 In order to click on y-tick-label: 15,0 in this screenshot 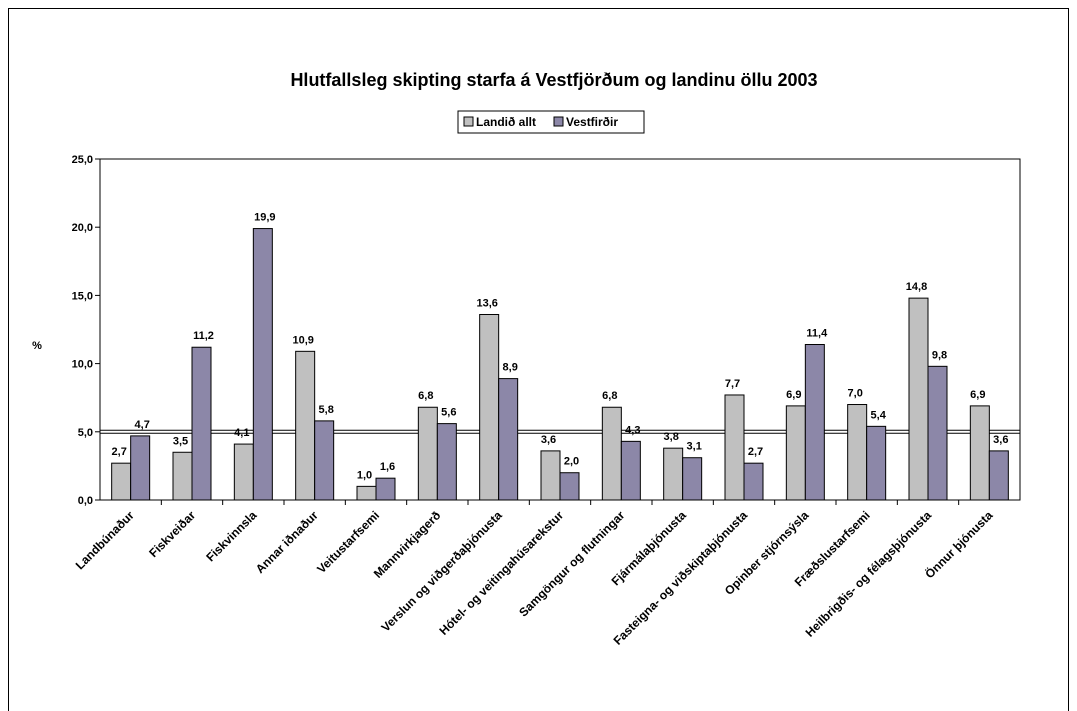, I will do `click(82, 296)`.